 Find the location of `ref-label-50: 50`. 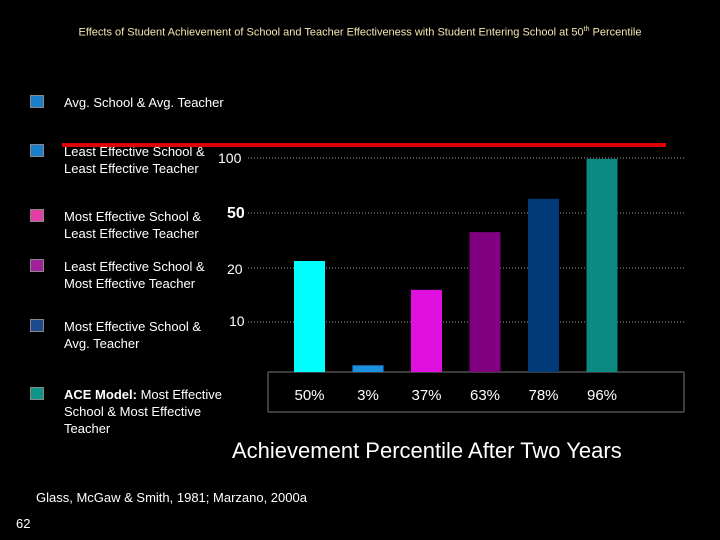

ref-label-50: 50 is located at coordinates (236, 213).